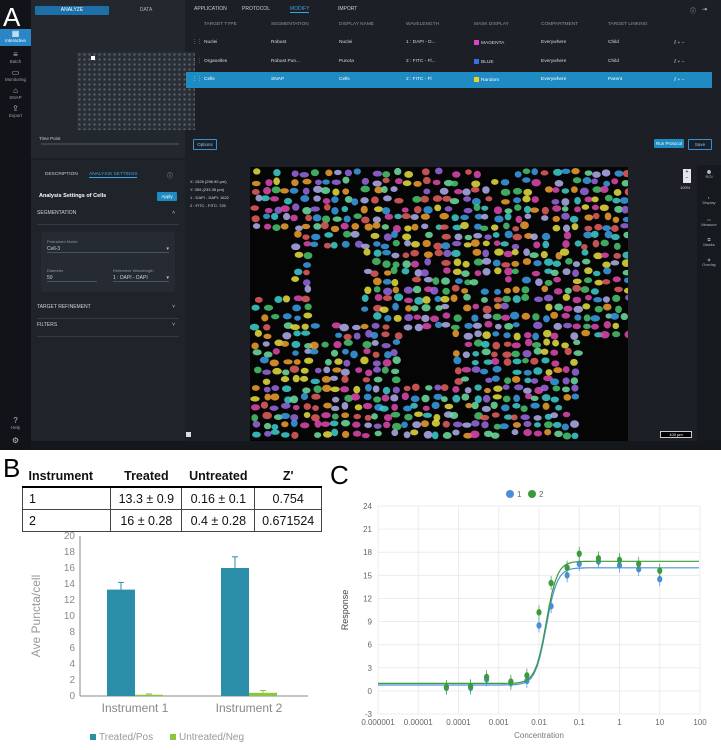 The width and height of the screenshot is (721, 750). I want to click on expand-icon, so click(188, 434).